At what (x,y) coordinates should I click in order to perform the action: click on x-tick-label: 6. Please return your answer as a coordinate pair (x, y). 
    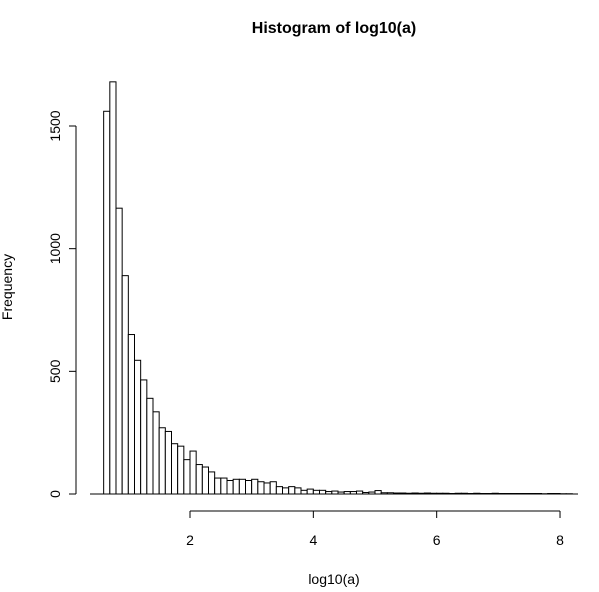
    Looking at the image, I should click on (437, 540).